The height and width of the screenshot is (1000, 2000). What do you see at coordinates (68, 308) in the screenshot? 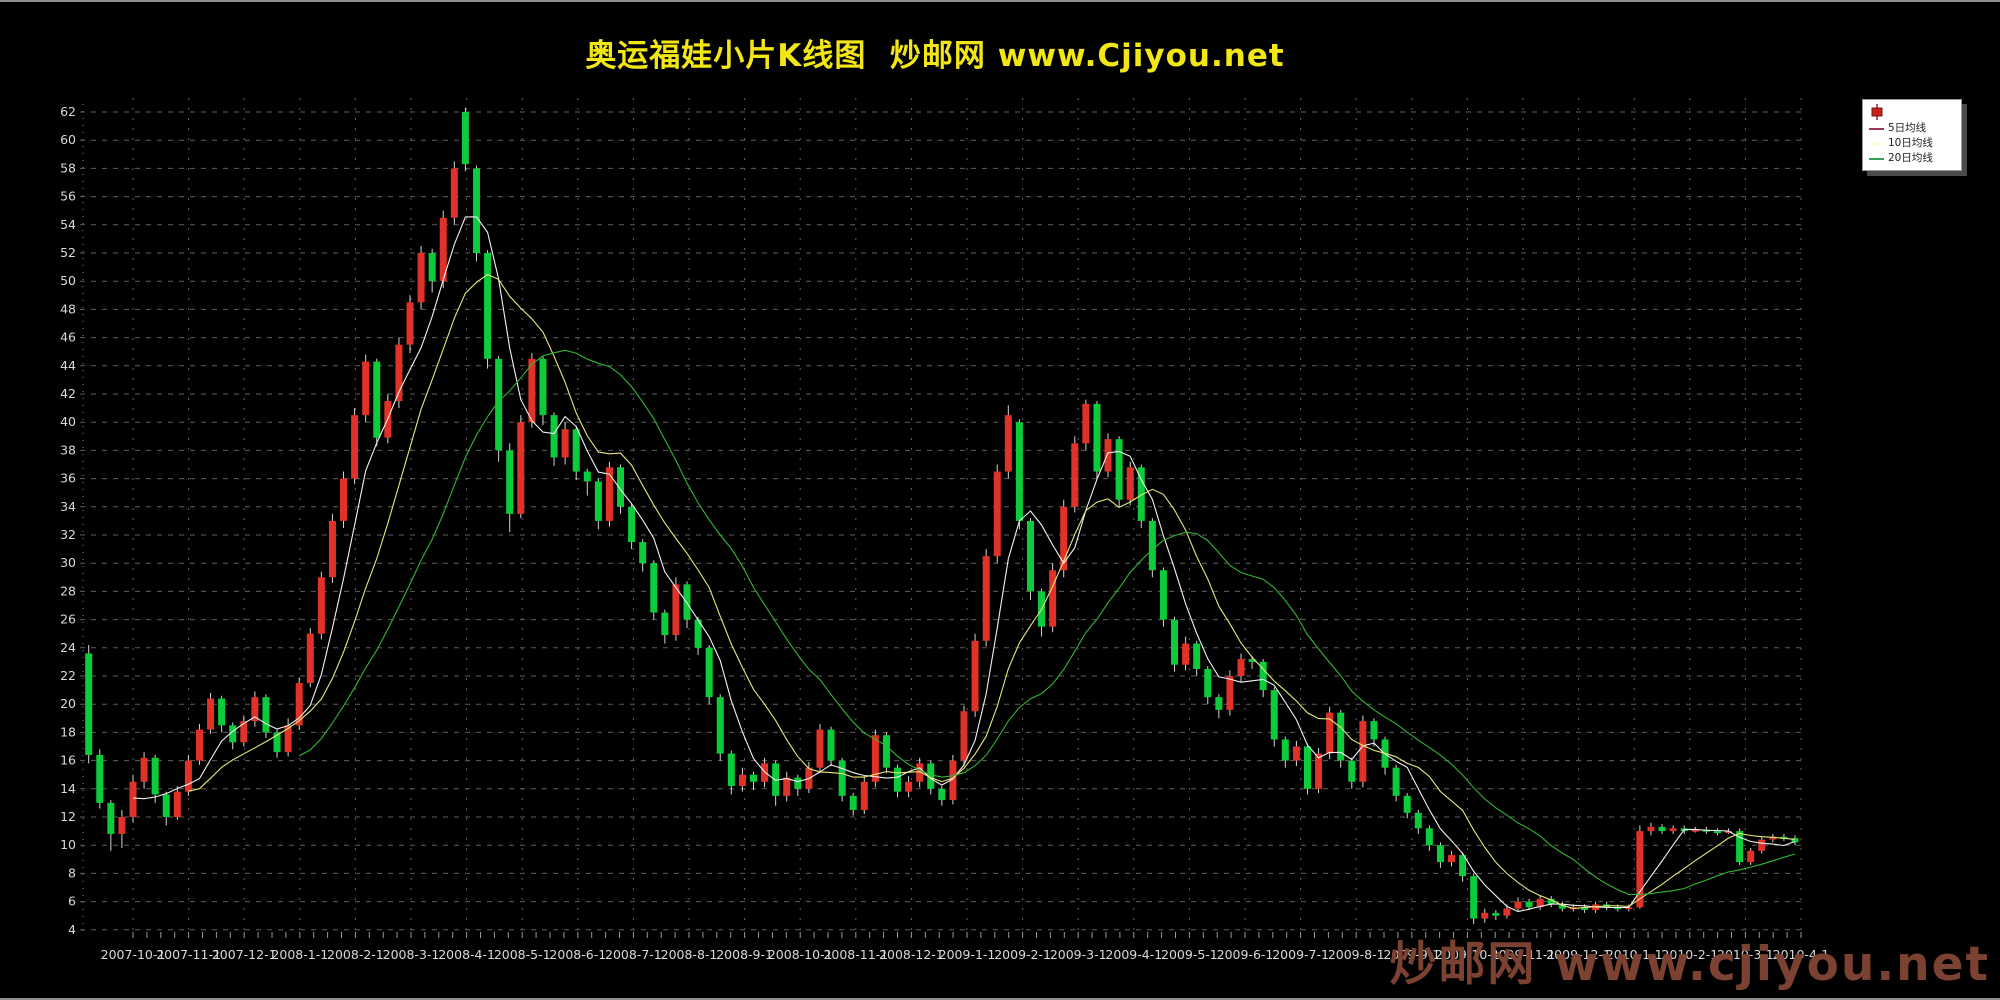
I see `y-axis-label: 48` at bounding box center [68, 308].